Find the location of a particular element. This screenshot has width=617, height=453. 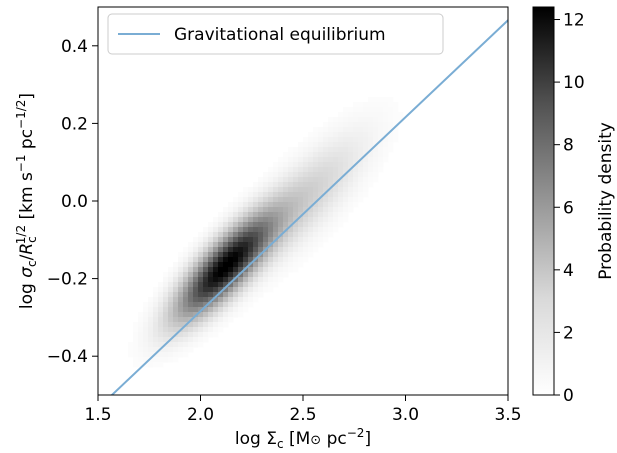

legend-label: Gravitational equilibrium is located at coordinates (280, 35).